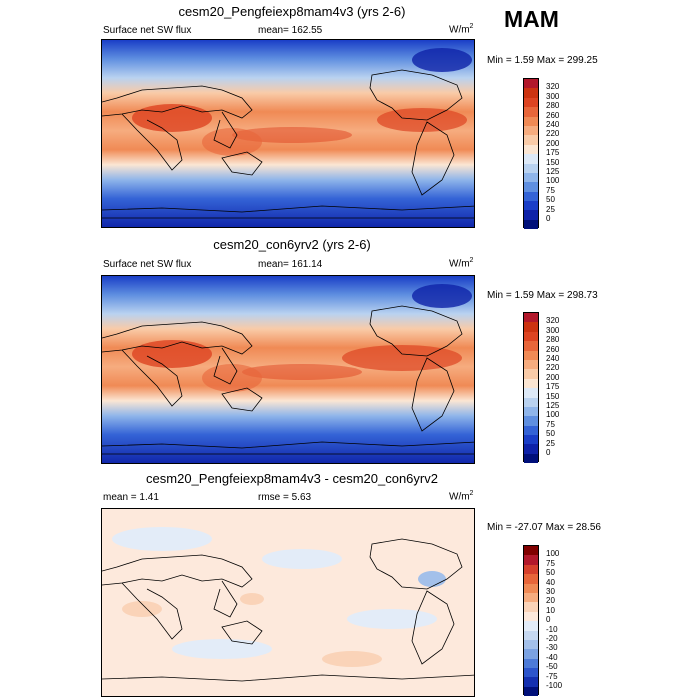  What do you see at coordinates (292, 244) in the screenshot?
I see `panel-2-title: cesm20_con6yrv2 (yrs 2-6)` at bounding box center [292, 244].